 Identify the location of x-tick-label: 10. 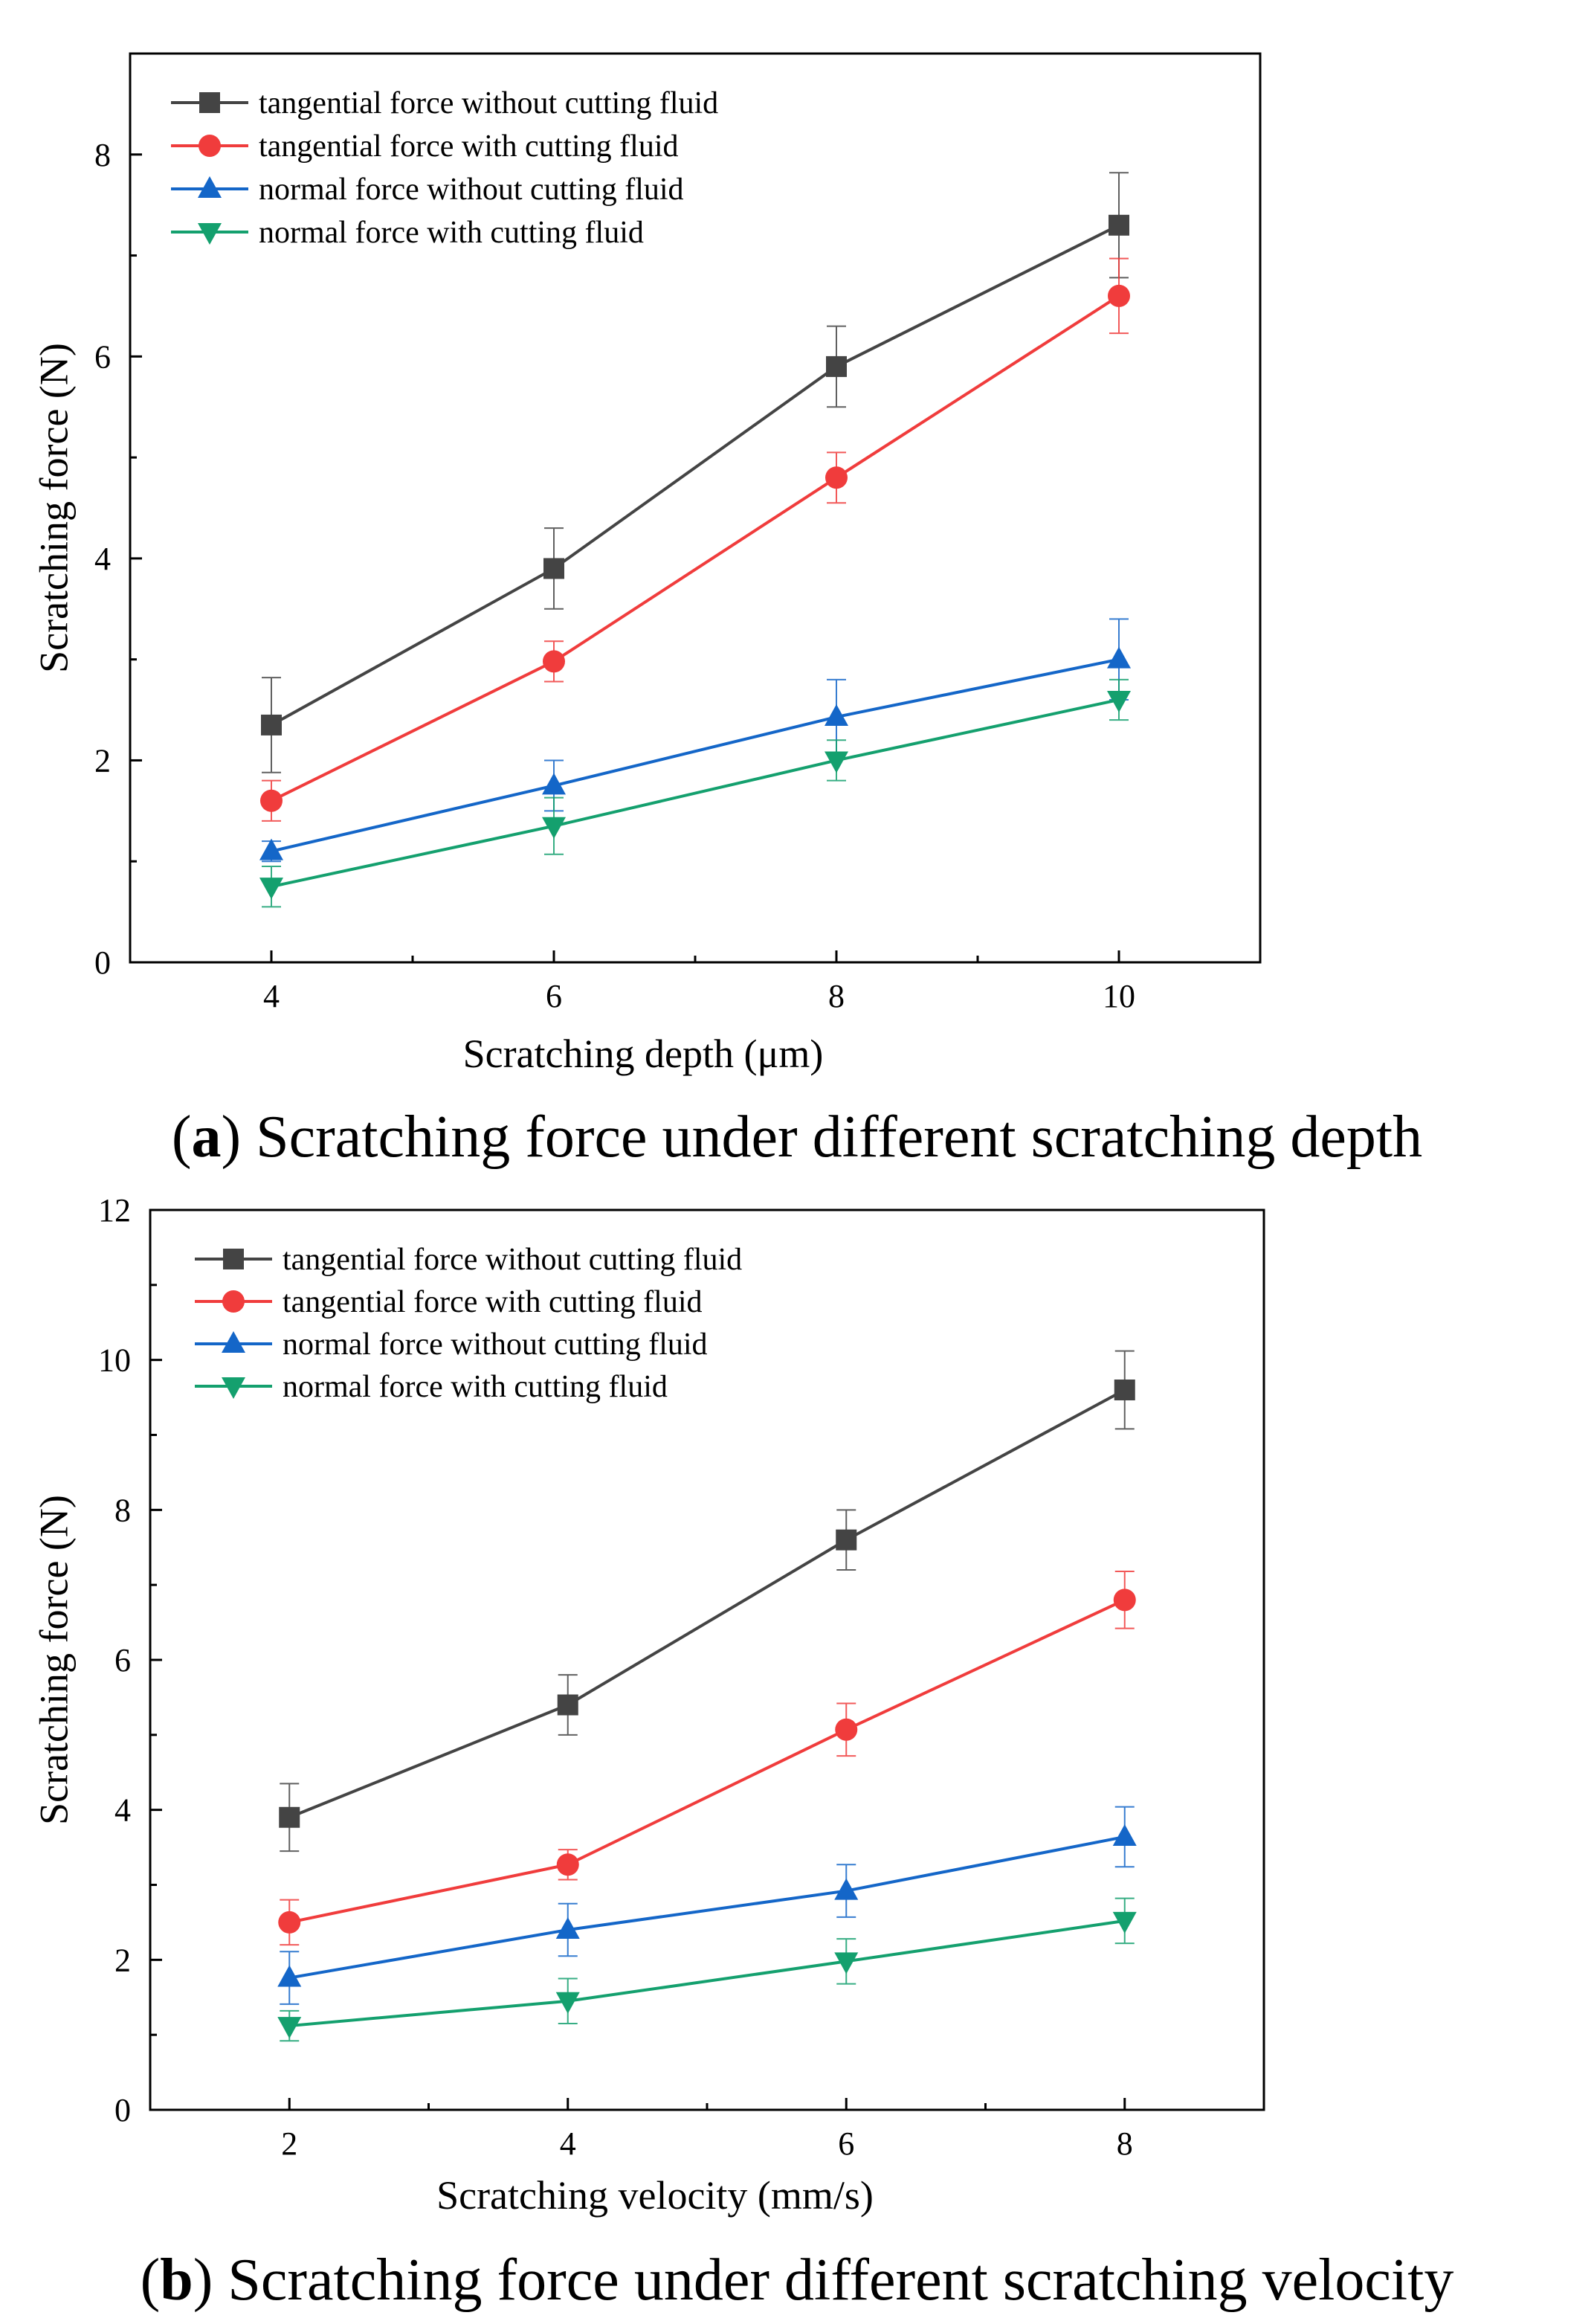
(1119, 996).